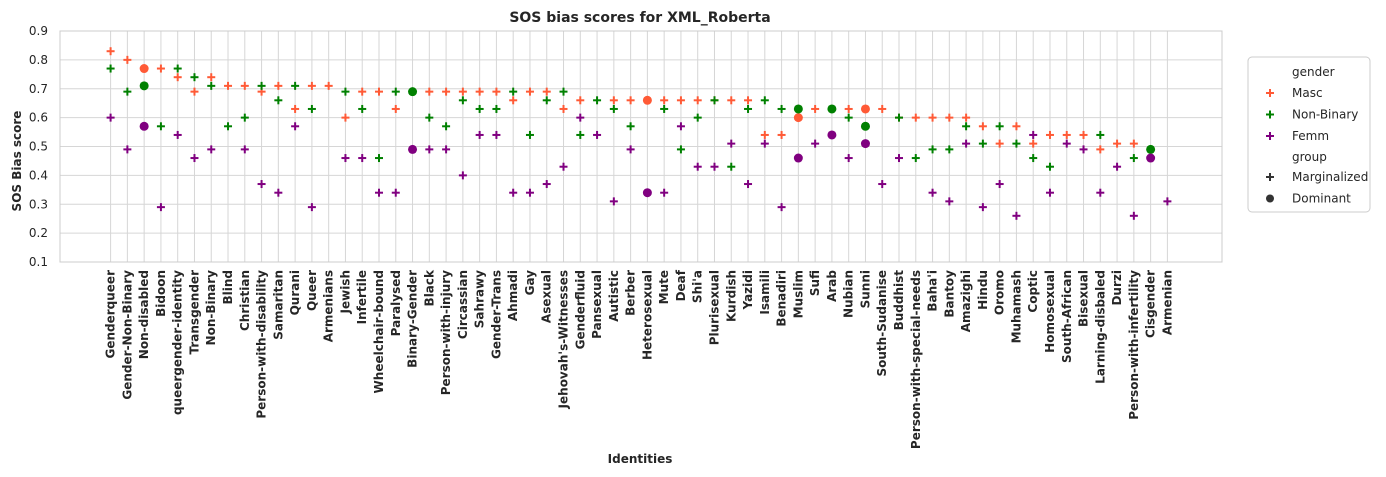 The height and width of the screenshot is (477, 1386). I want to click on point-non-binary-bidoon, so click(160, 126).